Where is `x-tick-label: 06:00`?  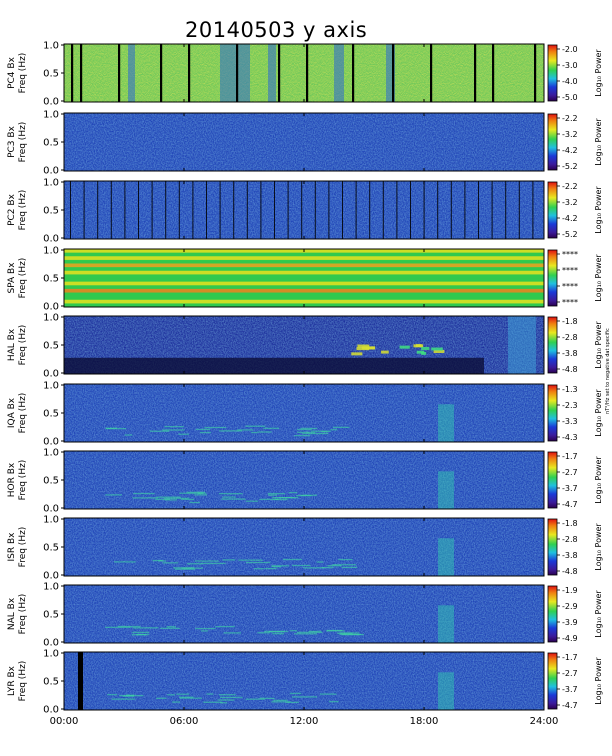 x-tick-label: 06:00 is located at coordinates (184, 721).